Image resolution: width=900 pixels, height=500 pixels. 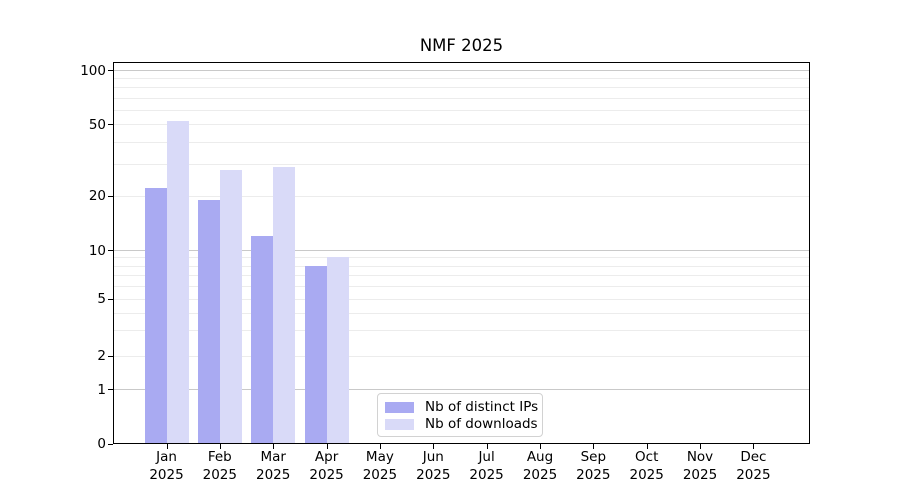 I want to click on x-tick-label: Oct 2025, so click(x=646, y=466).